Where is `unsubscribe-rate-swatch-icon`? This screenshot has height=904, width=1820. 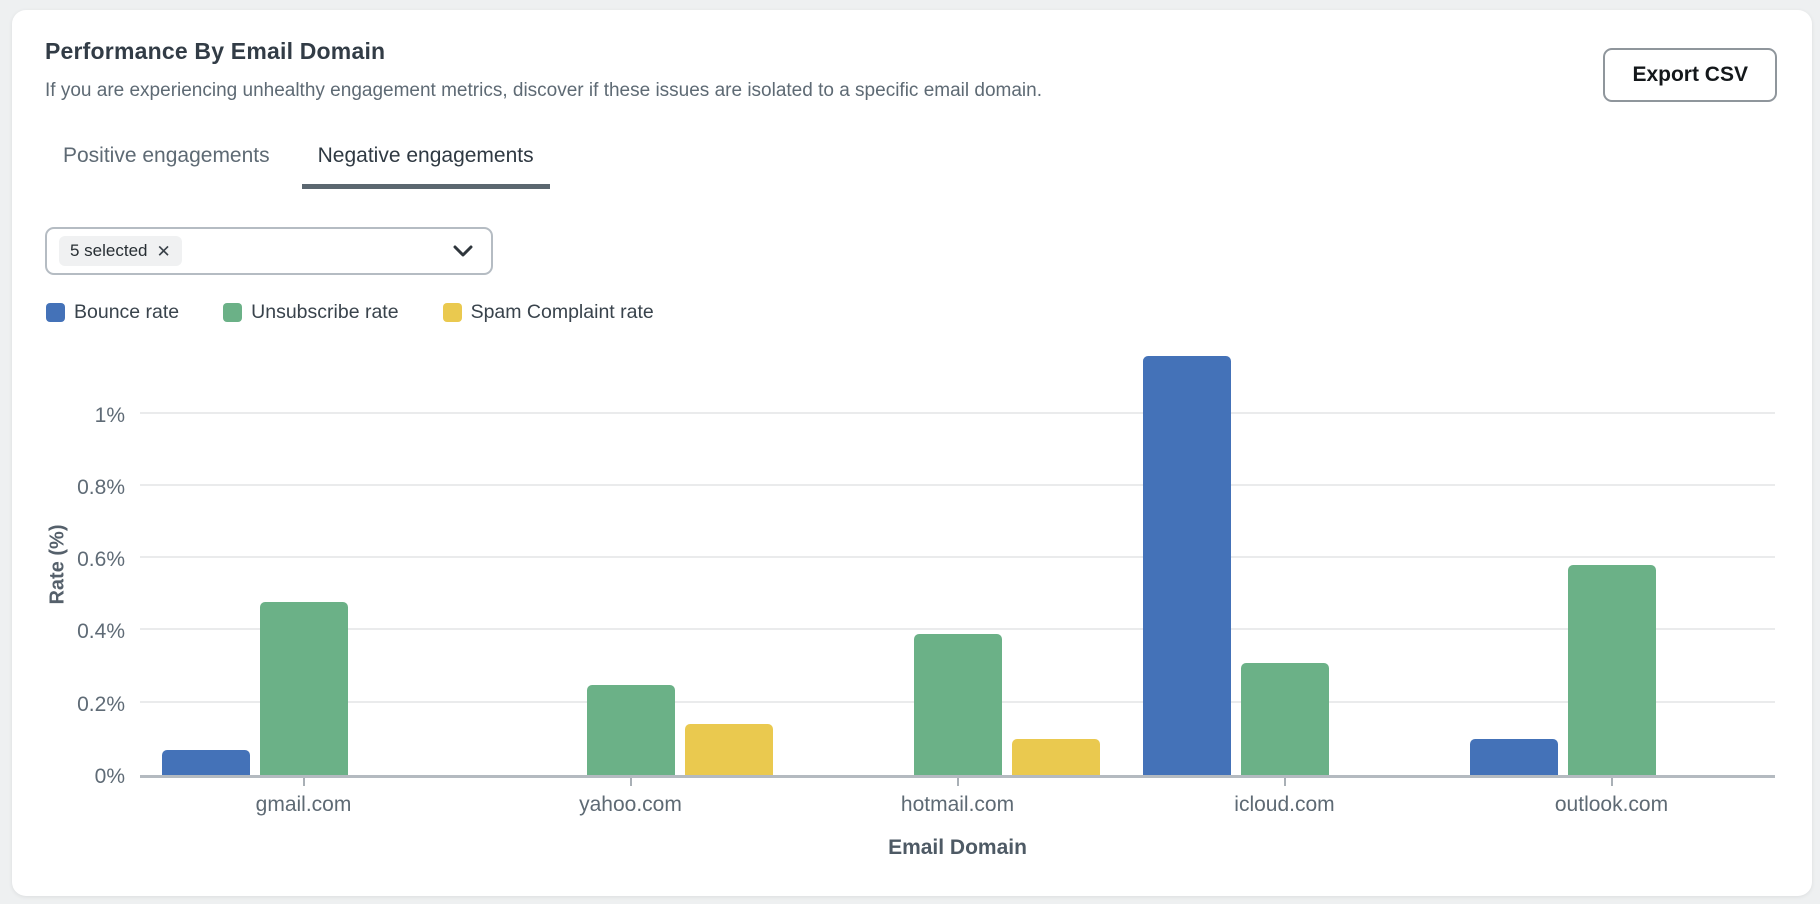
unsubscribe-rate-swatch-icon is located at coordinates (233, 312).